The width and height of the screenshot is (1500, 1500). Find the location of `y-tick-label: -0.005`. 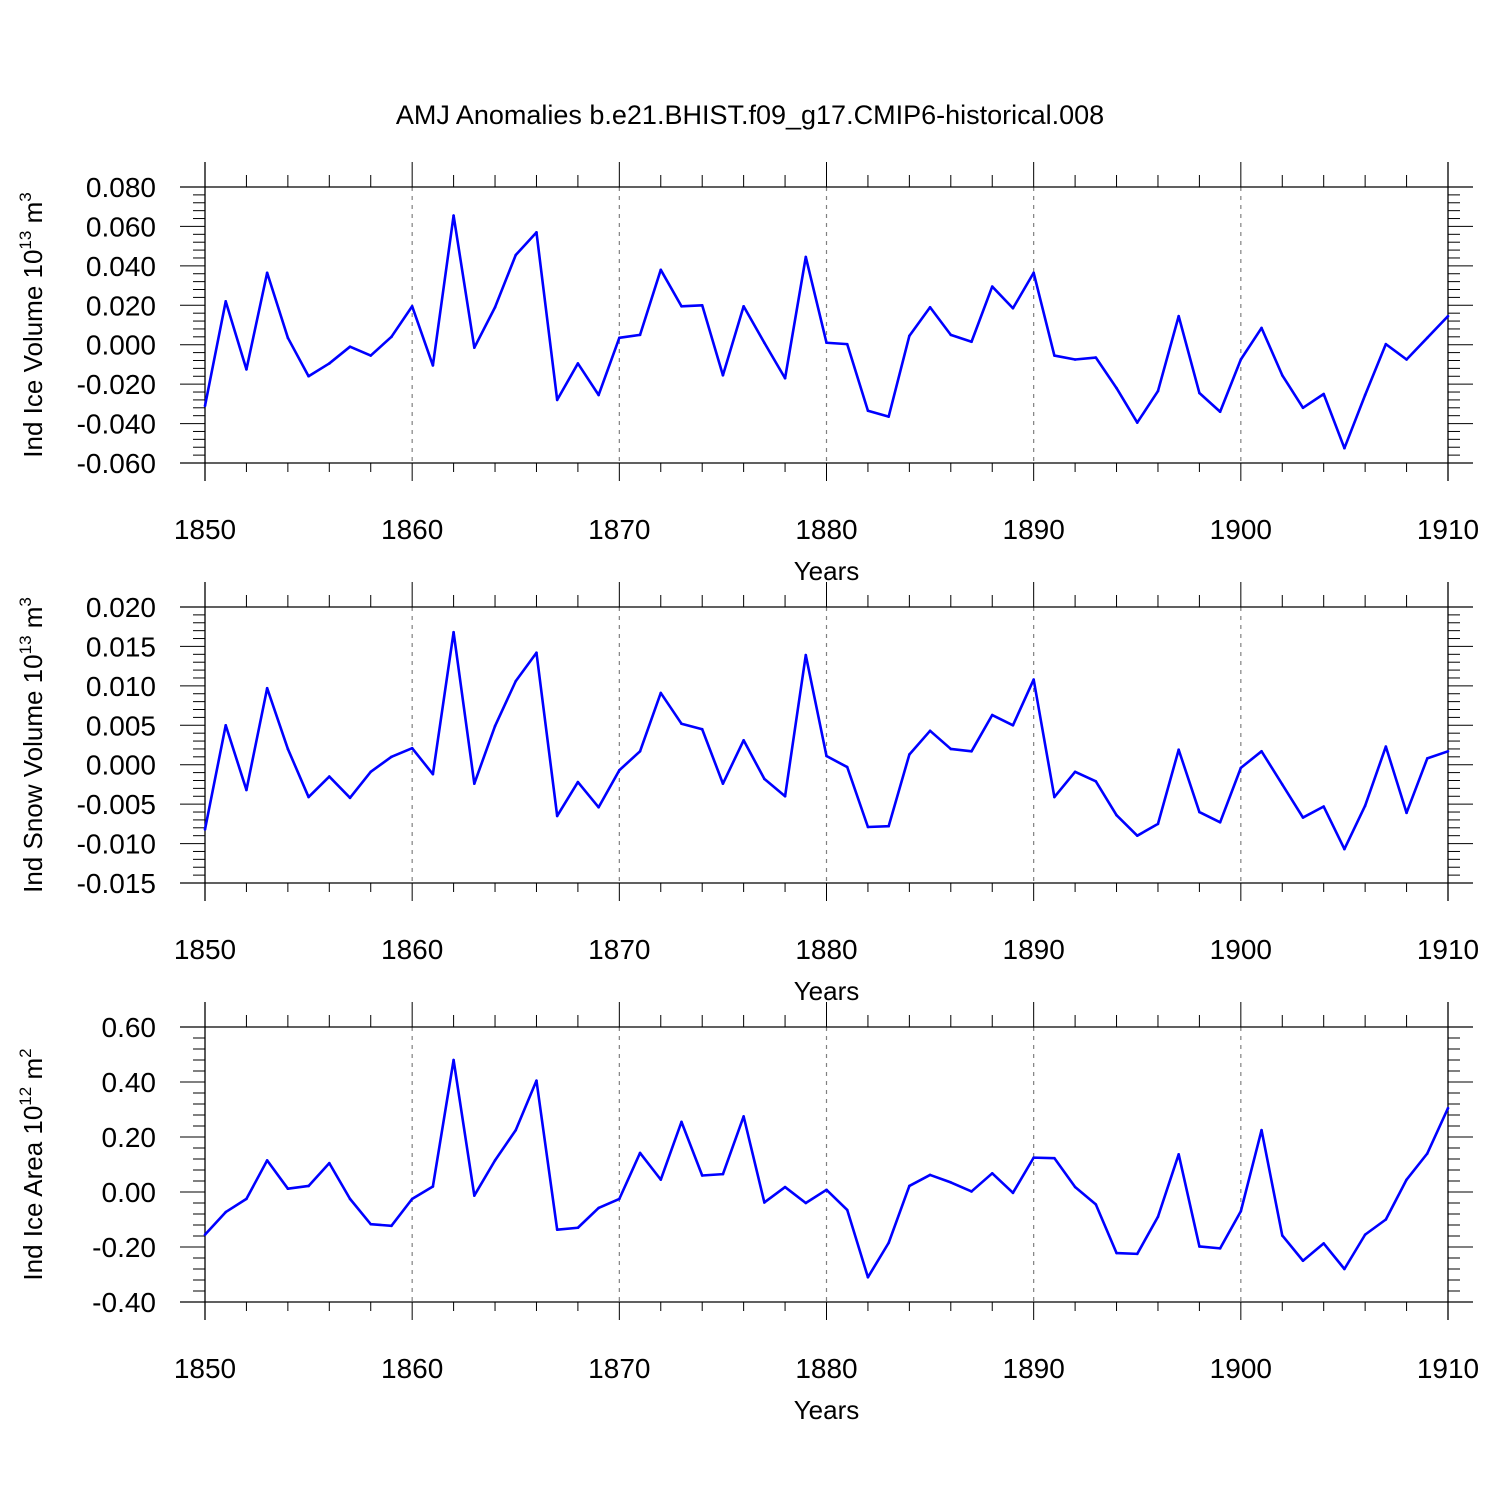

y-tick-label: -0.005 is located at coordinates (116, 804).